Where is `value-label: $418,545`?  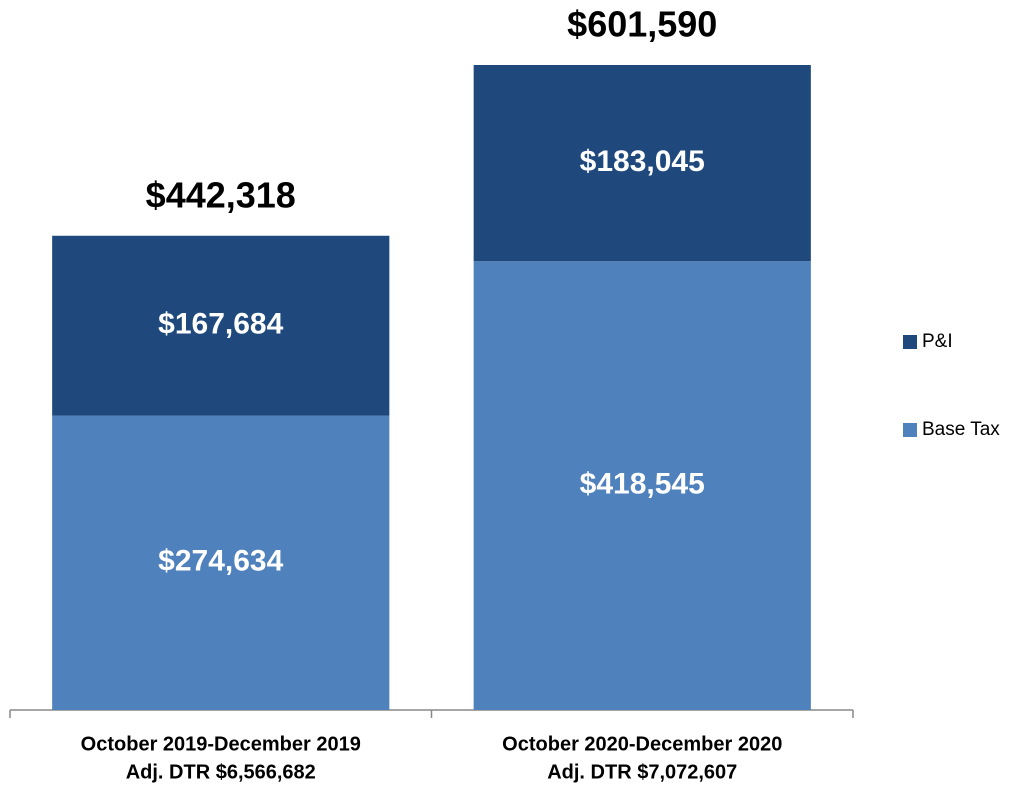 value-label: $418,545 is located at coordinates (642, 484).